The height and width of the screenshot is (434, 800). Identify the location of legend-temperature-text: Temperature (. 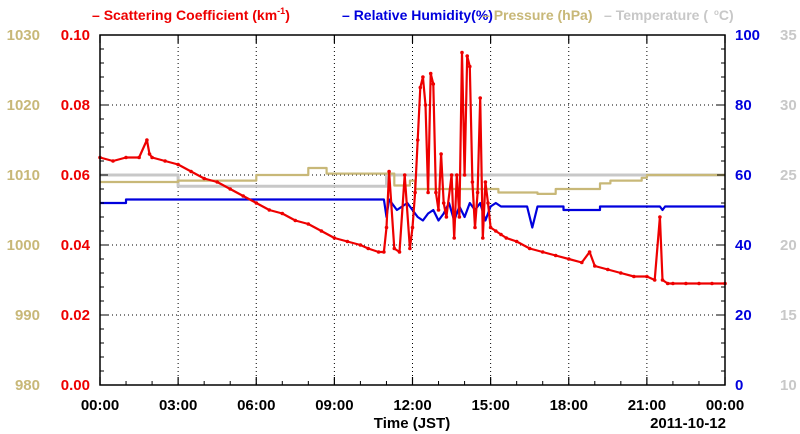
(662, 15).